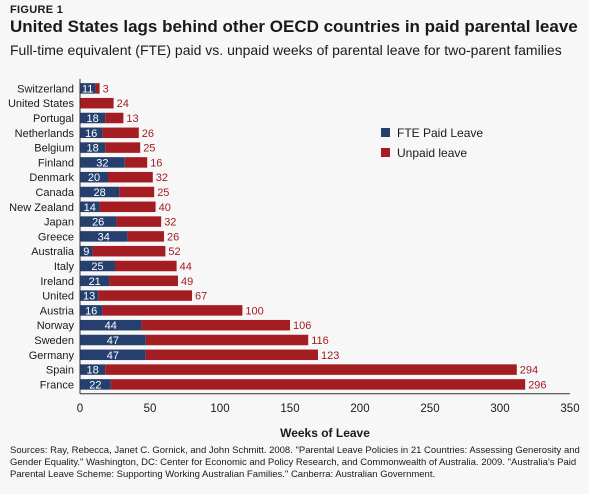 This screenshot has width=589, height=494. I want to click on paid-leave-value-label: 32, so click(102, 163).